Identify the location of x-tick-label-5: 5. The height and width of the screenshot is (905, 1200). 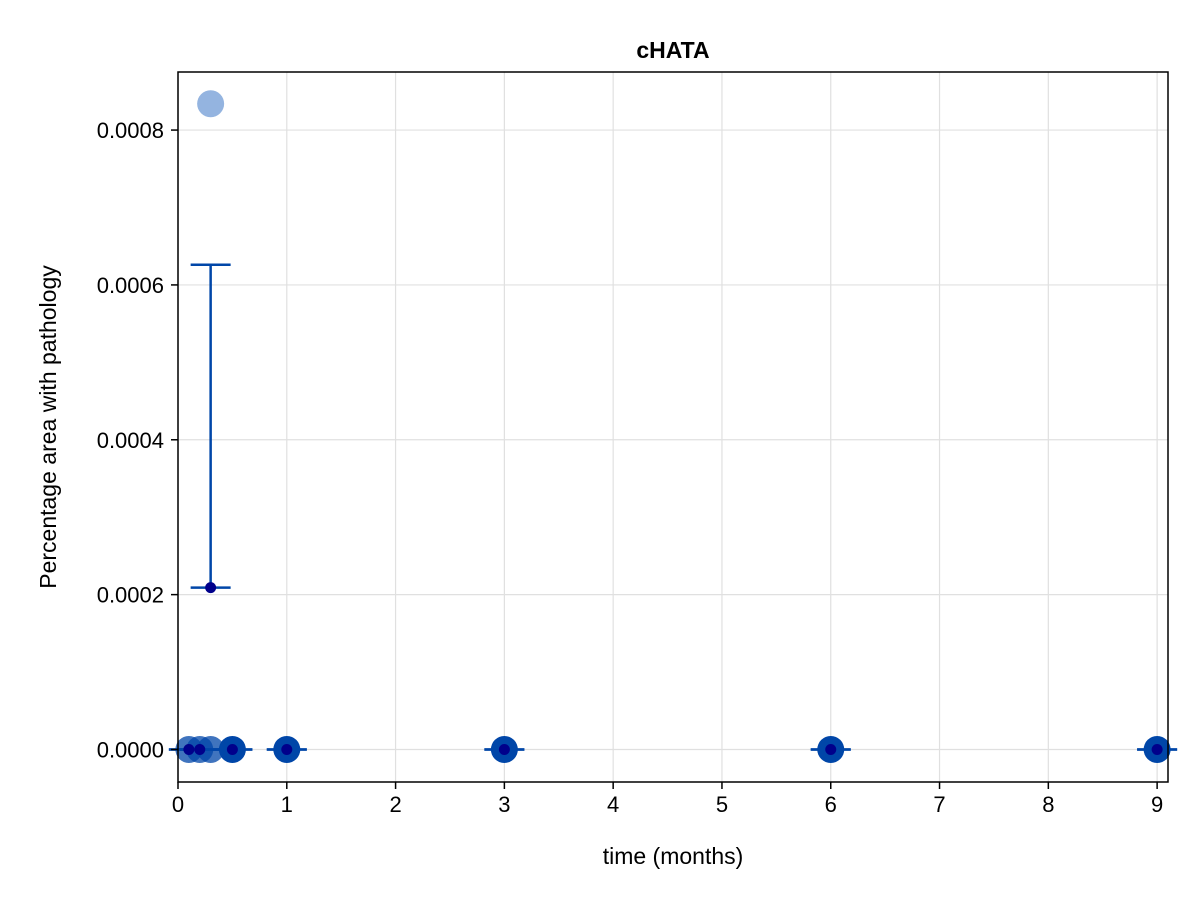
(722, 804).